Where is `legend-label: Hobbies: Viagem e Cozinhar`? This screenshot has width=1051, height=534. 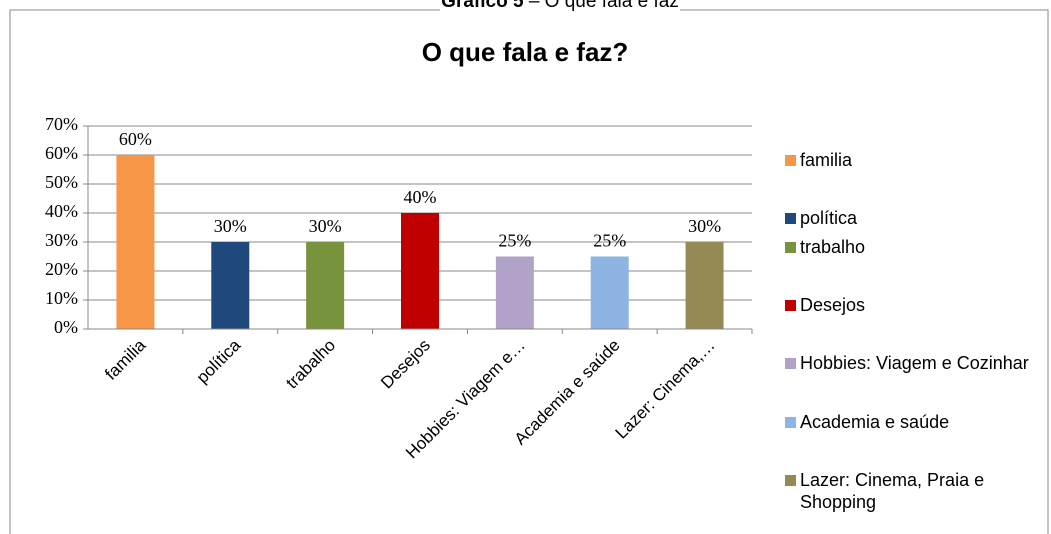
legend-label: Hobbies: Viagem e Cozinhar is located at coordinates (914, 363).